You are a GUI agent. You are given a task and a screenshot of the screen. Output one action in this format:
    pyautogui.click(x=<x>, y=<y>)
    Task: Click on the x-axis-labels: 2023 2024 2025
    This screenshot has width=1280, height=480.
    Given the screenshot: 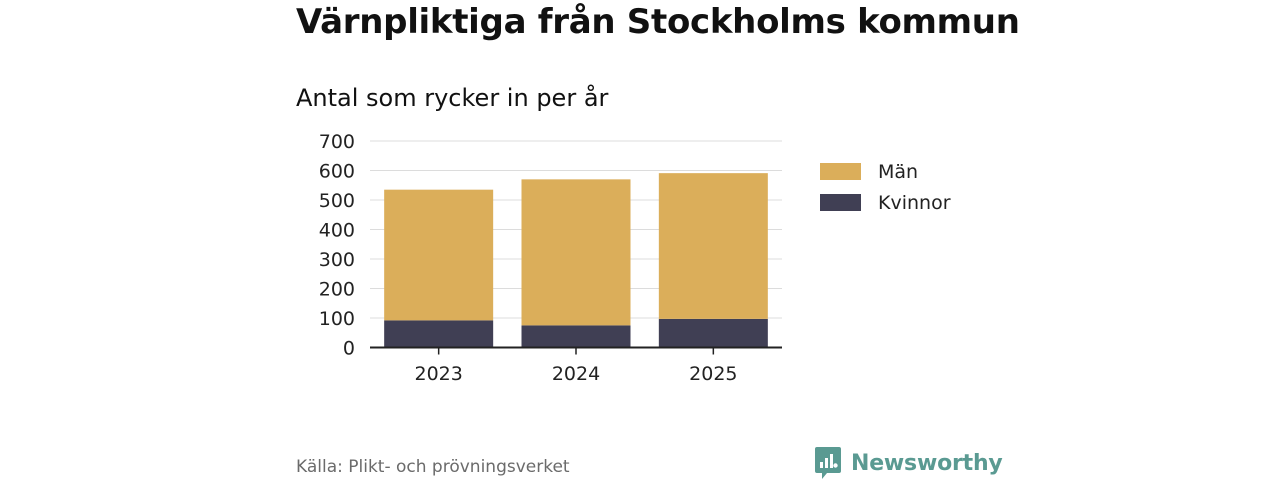 What is the action you would take?
    pyautogui.click(x=575, y=374)
    